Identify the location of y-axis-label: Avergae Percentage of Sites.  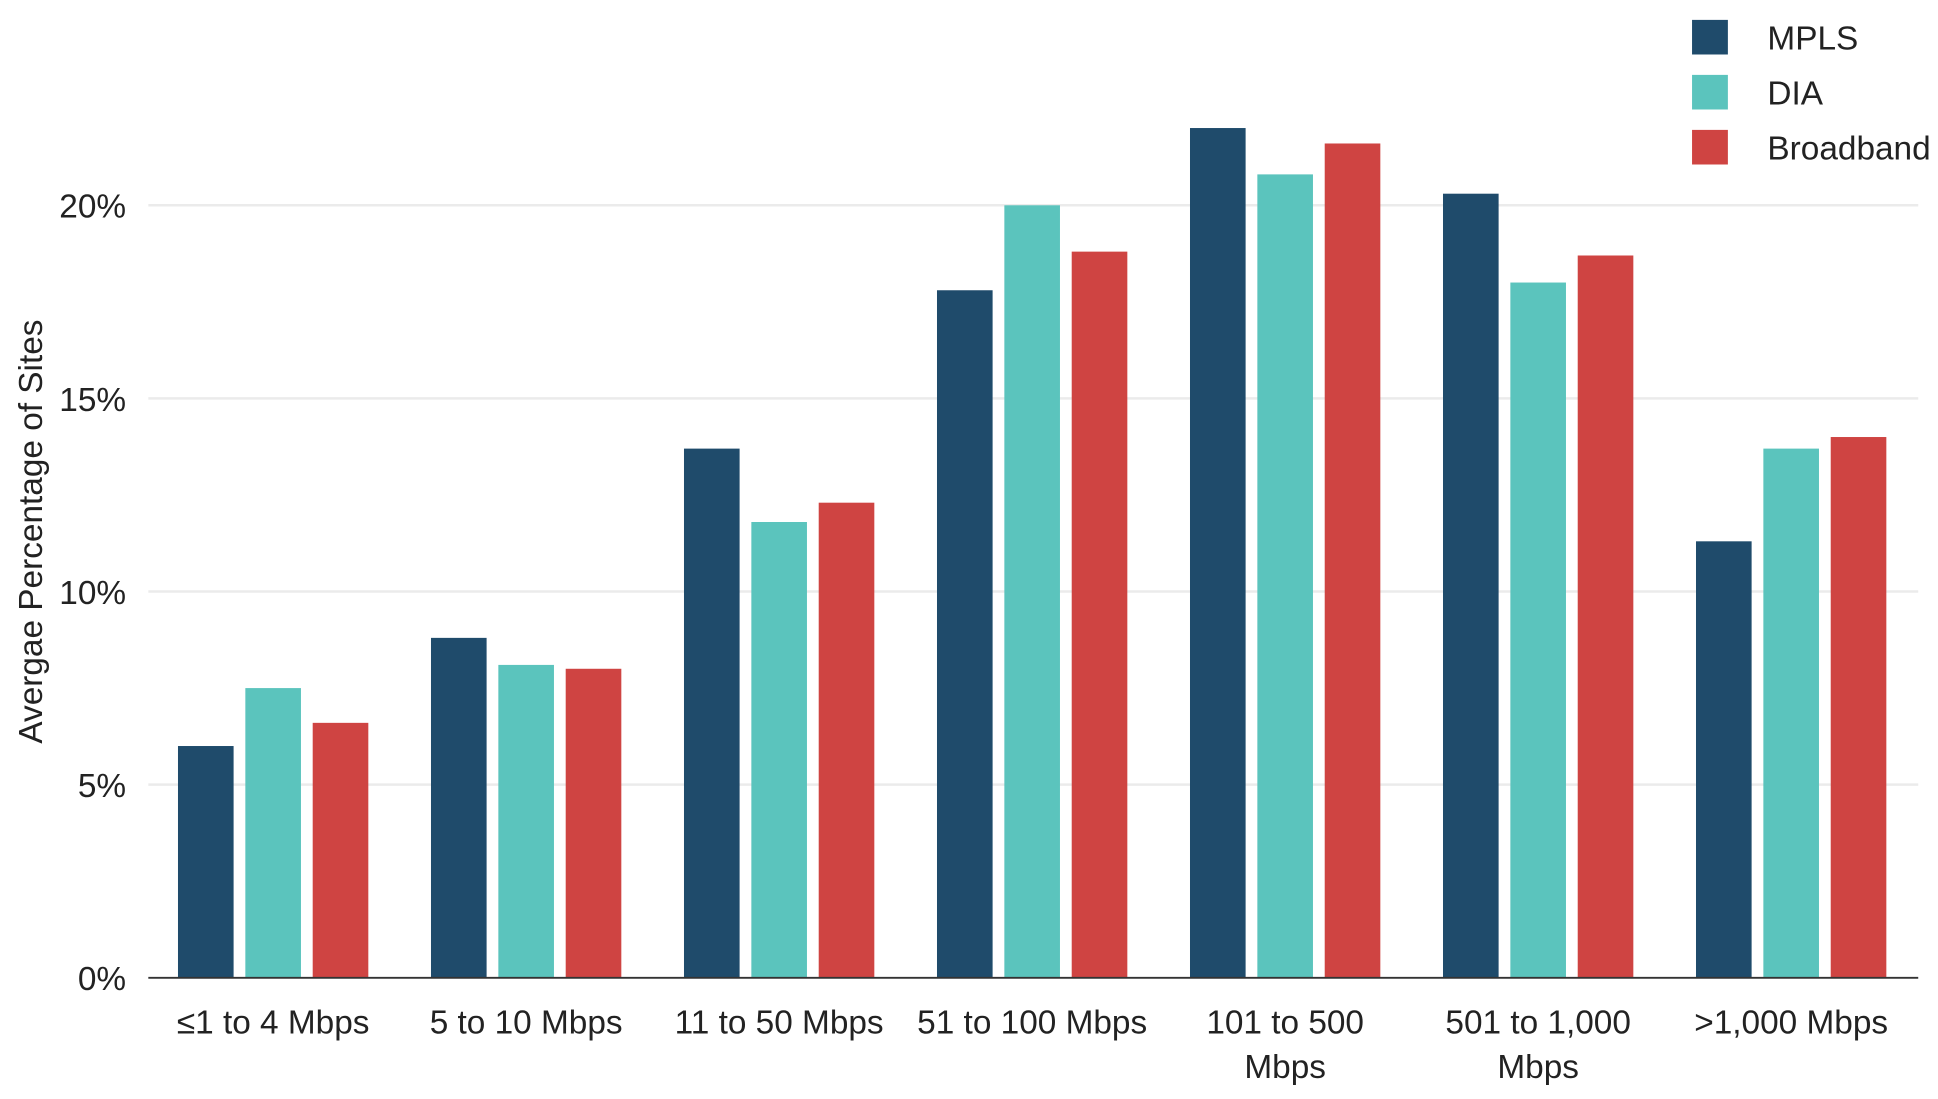
(31, 532).